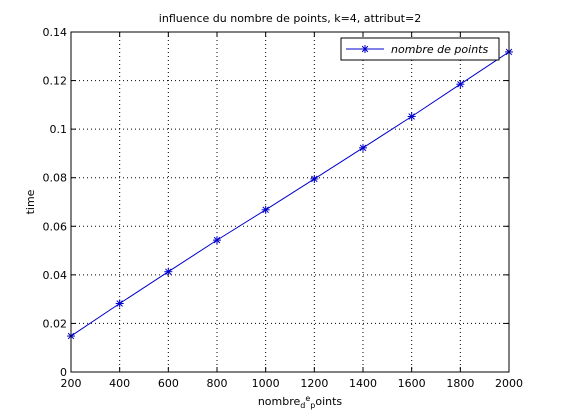 This screenshot has height=420, width=561. What do you see at coordinates (314, 383) in the screenshot?
I see `x-tick-label: 1200` at bounding box center [314, 383].